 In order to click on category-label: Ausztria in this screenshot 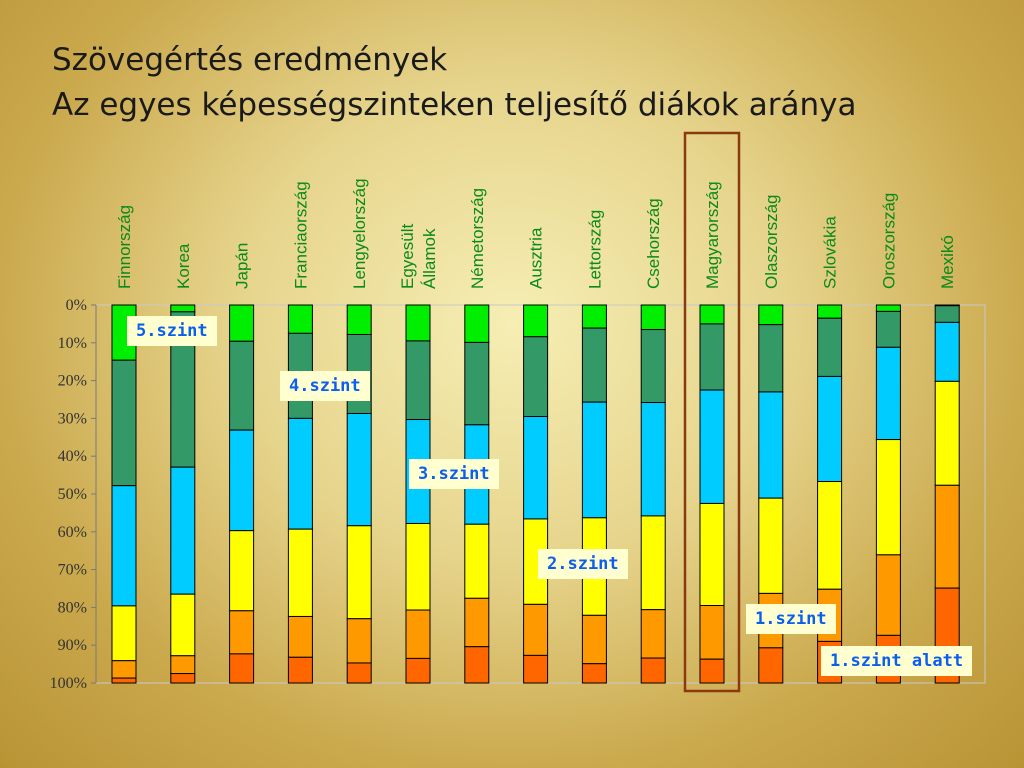, I will do `click(536, 258)`.